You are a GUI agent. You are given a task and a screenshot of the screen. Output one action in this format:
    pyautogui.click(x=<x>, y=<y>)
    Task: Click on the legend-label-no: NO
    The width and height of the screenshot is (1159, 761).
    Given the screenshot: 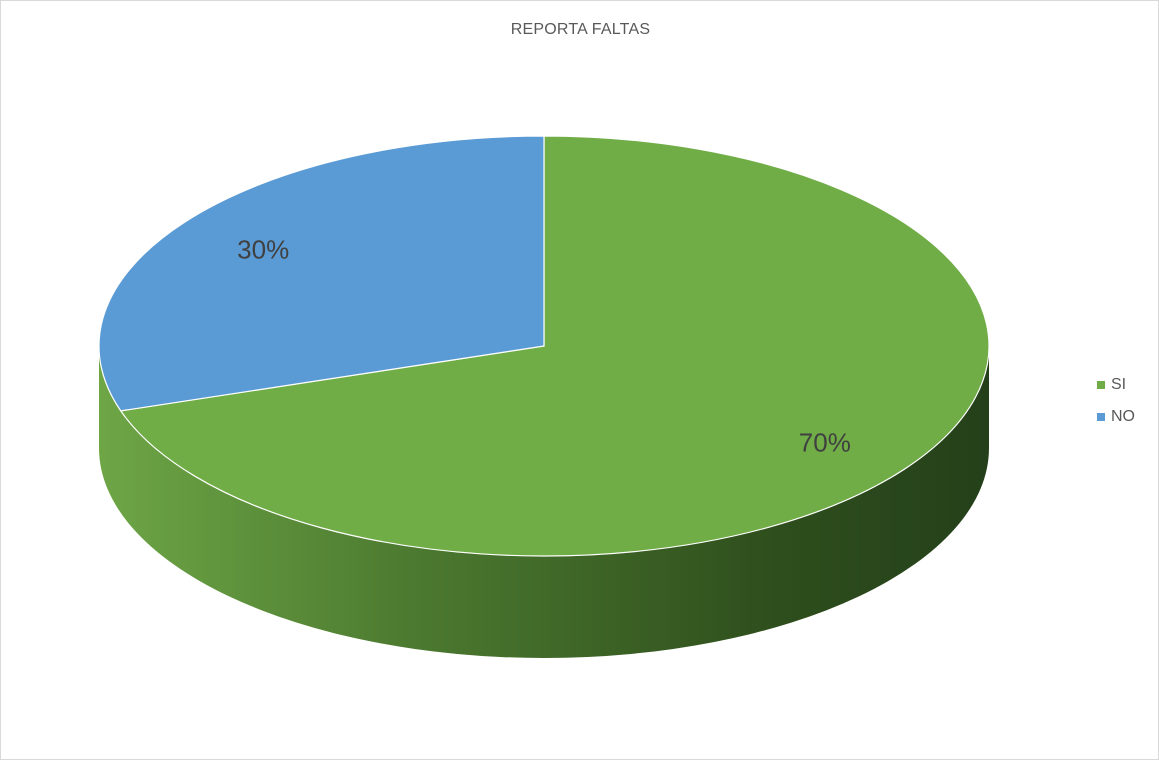 What is the action you would take?
    pyautogui.click(x=1123, y=416)
    